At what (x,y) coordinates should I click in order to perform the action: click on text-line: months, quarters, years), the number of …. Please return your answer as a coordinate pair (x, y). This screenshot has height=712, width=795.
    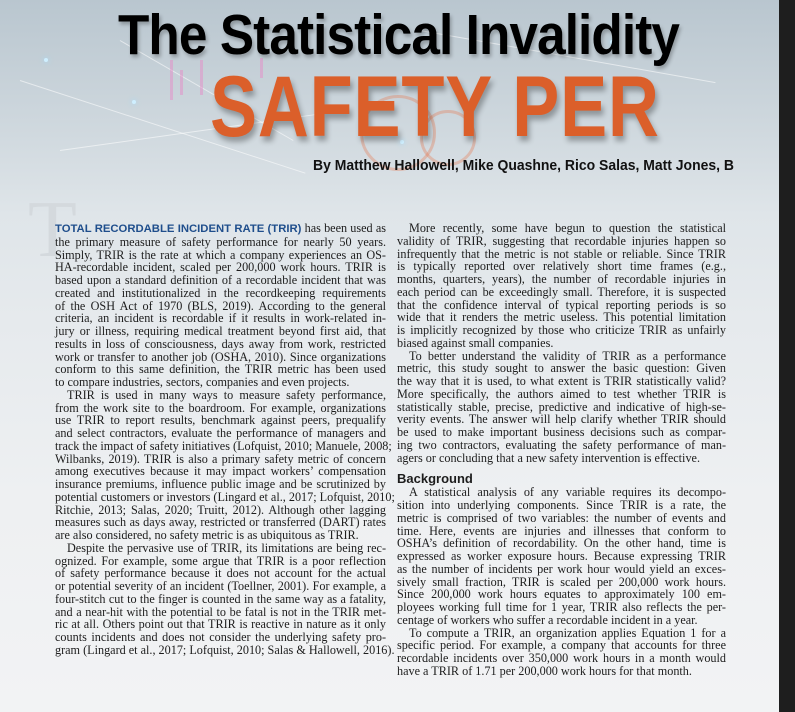
    Looking at the image, I should click on (561, 279).